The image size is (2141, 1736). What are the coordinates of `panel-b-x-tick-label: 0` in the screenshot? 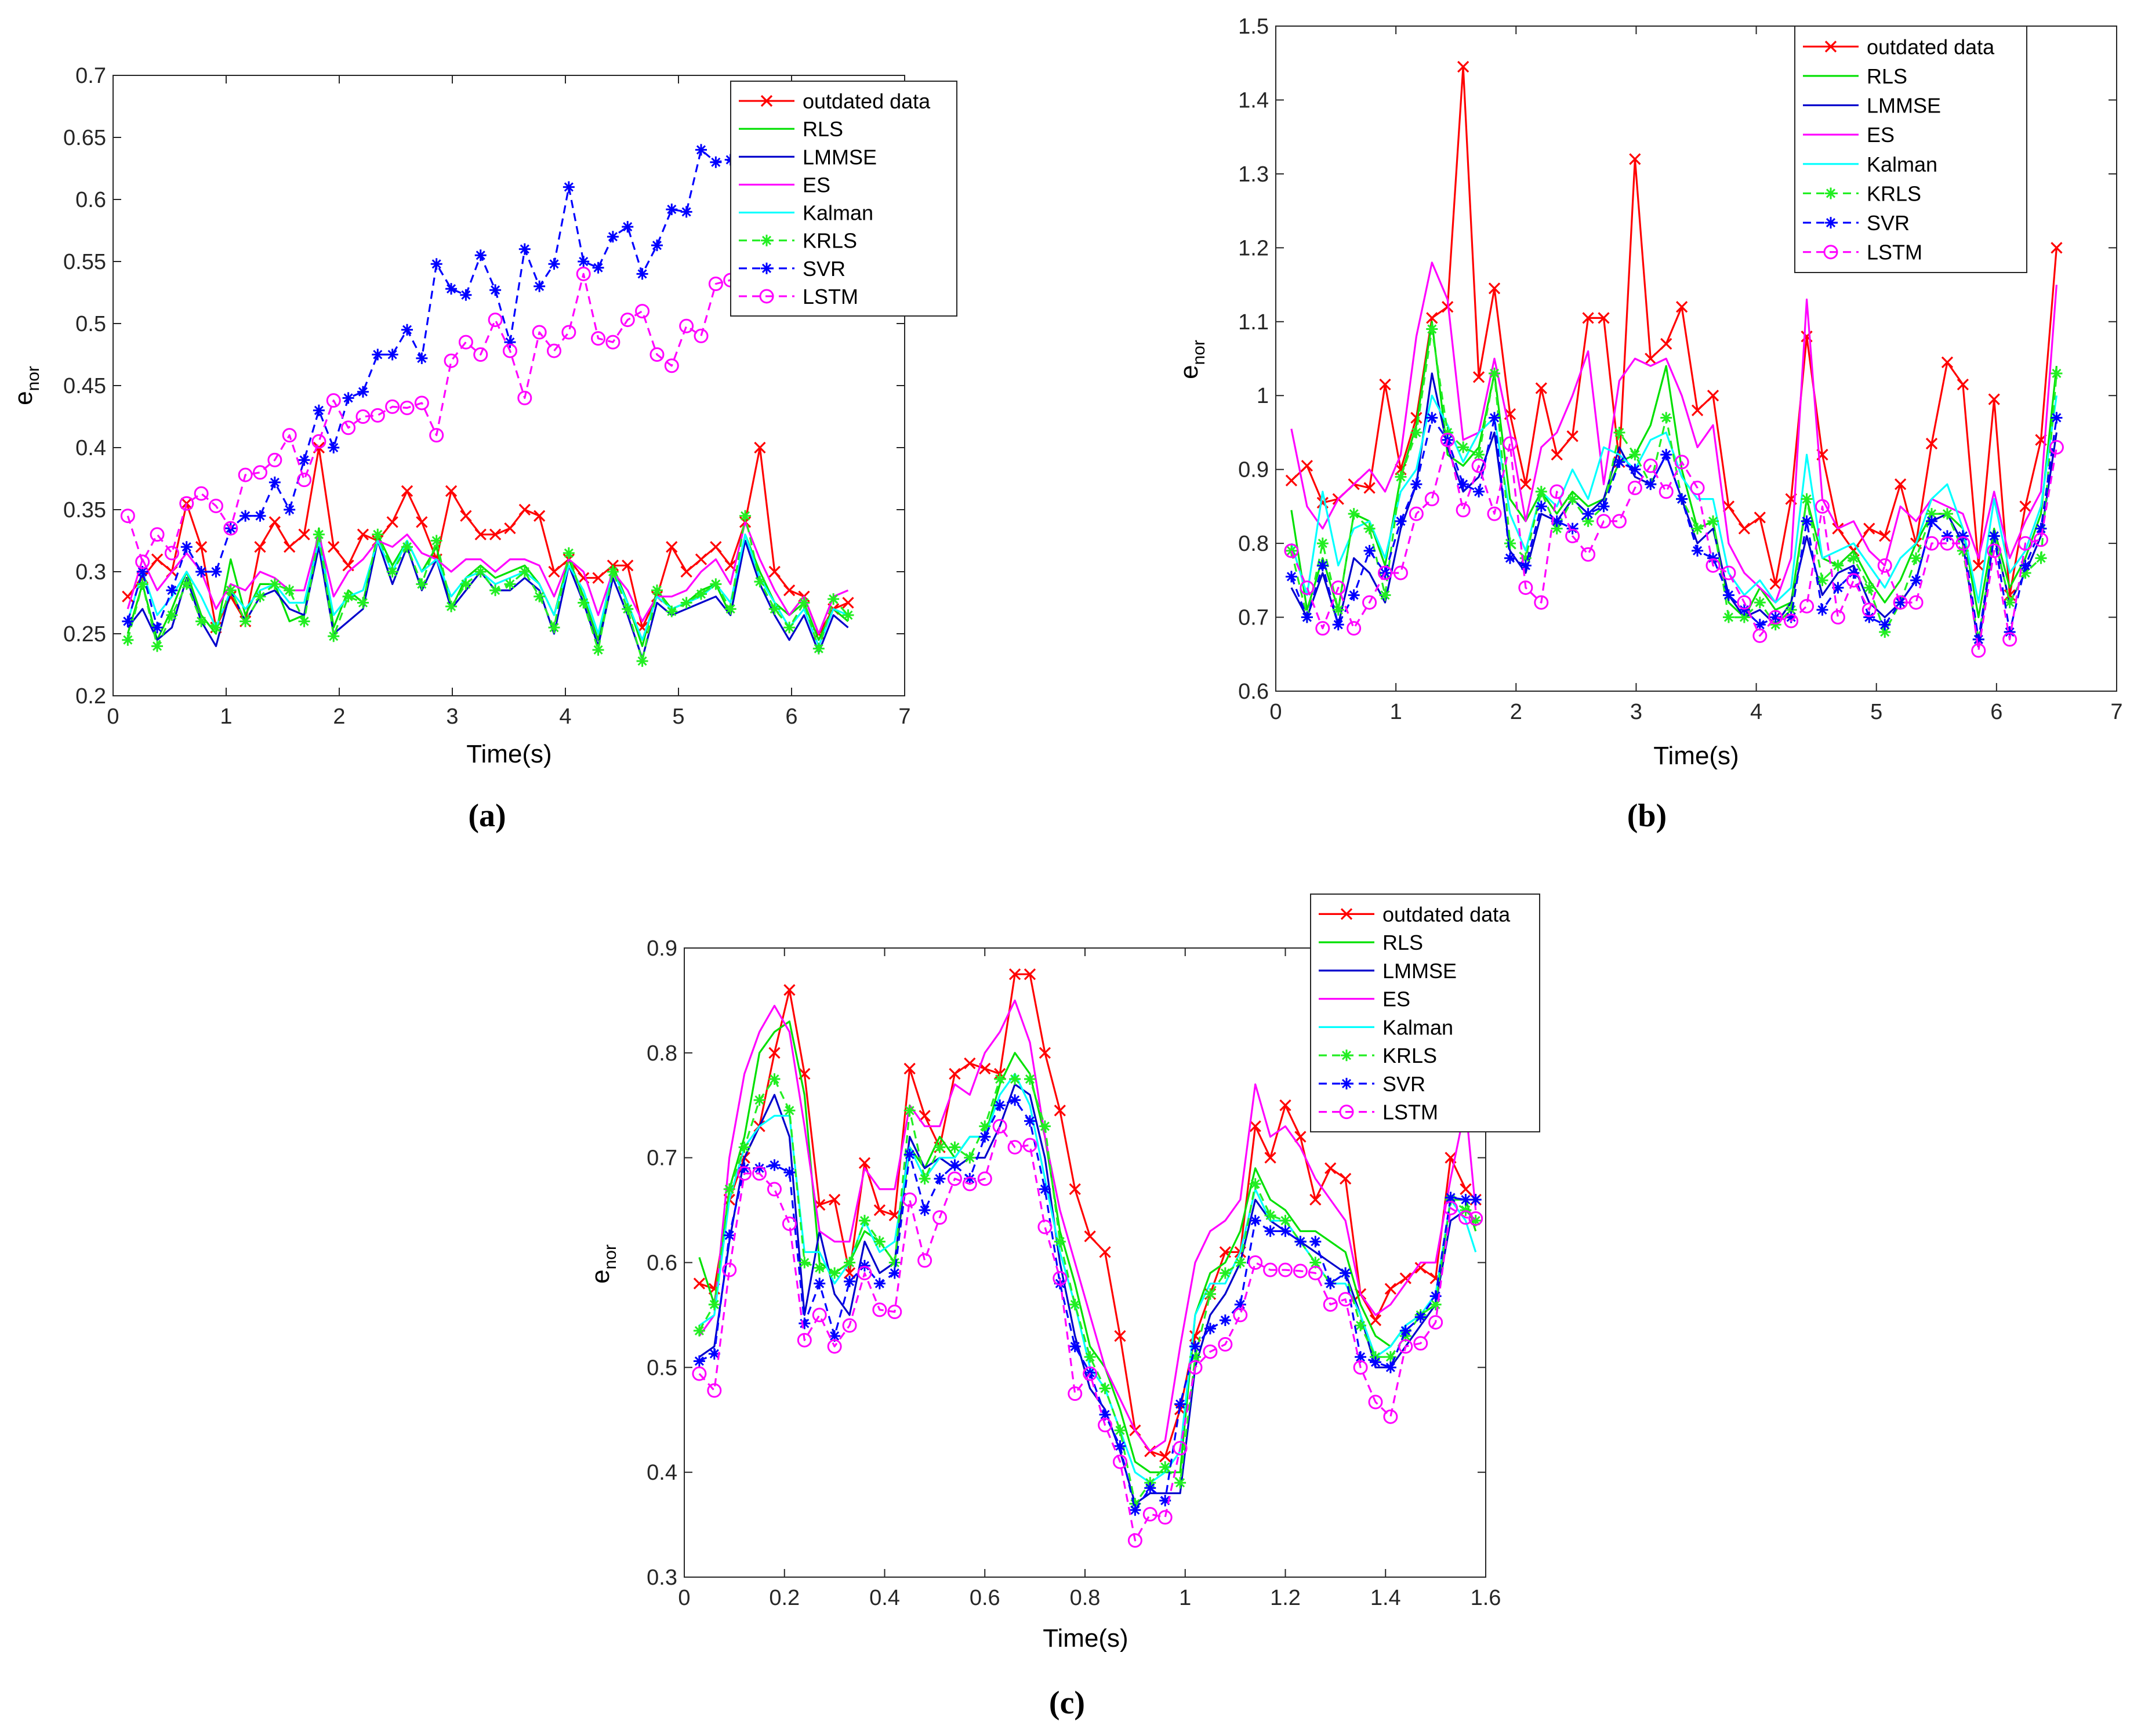 It's located at (1275, 712).